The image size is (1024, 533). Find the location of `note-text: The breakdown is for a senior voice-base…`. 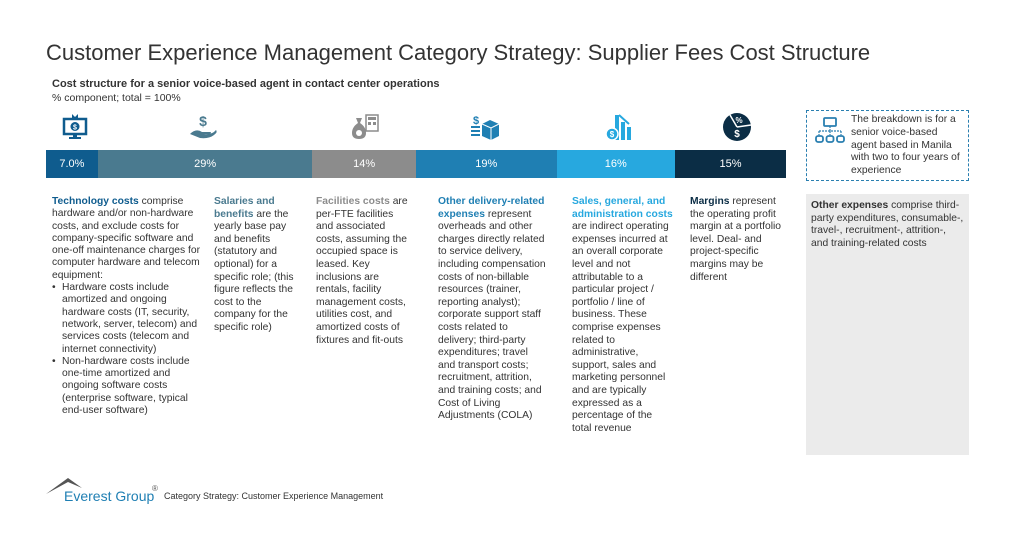

note-text: The breakdown is for a senior voice-base… is located at coordinates (905, 145).